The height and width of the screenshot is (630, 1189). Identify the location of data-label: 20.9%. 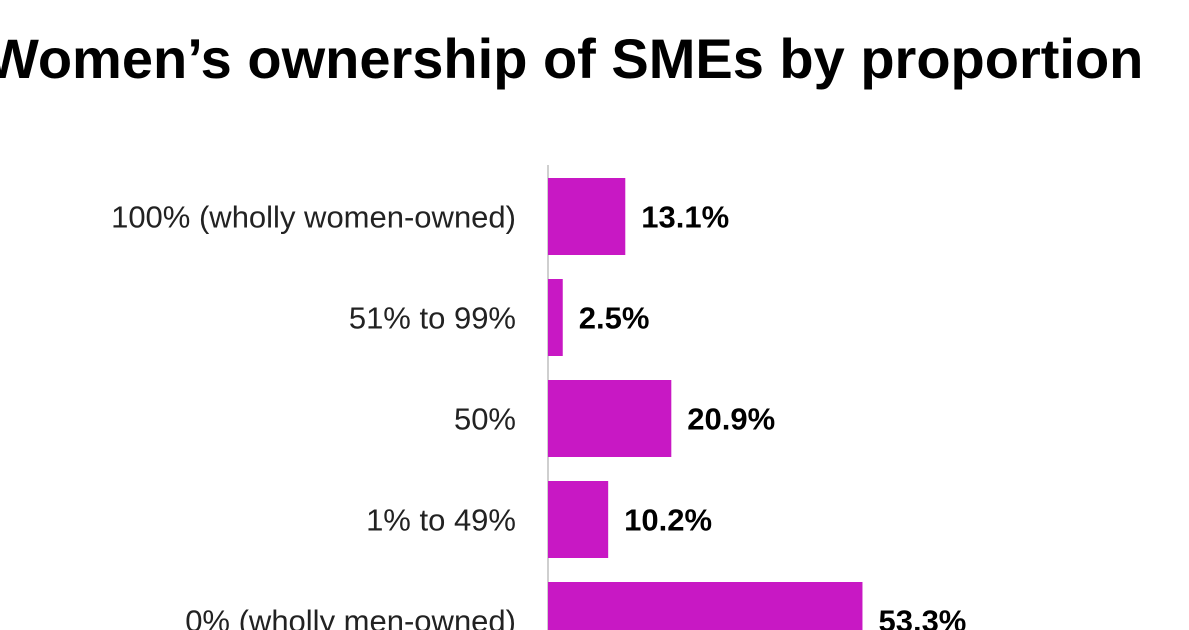
(731, 419).